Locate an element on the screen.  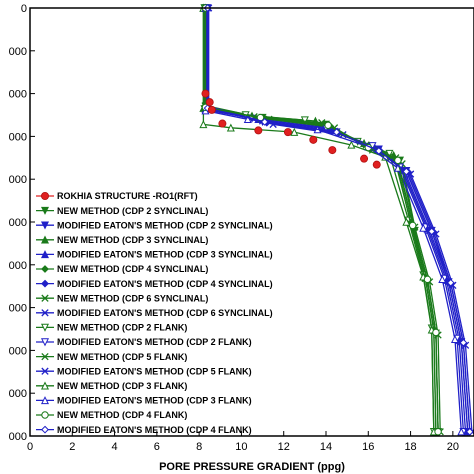
legend-label: ROKHIA STRUCTURE -RO1(RFT) is located at coordinates (127, 196).